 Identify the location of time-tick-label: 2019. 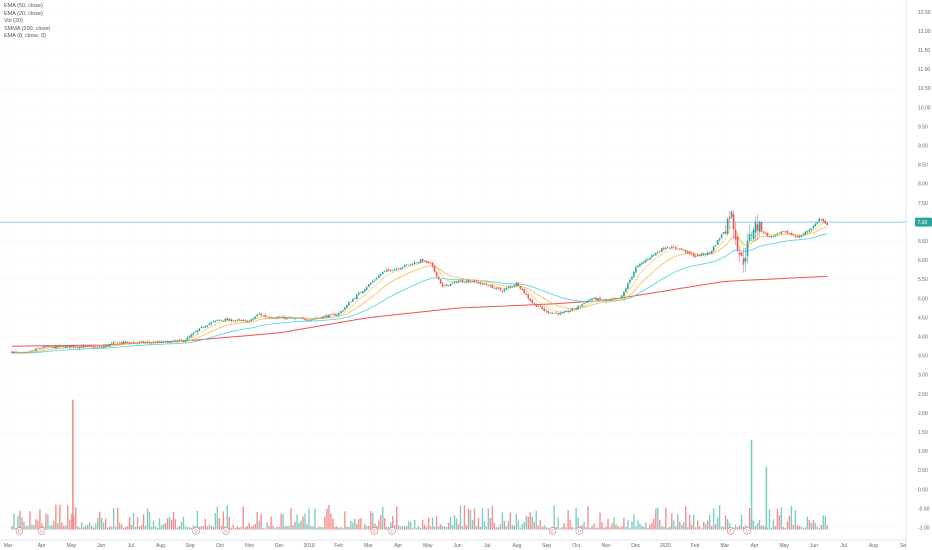
(308, 546).